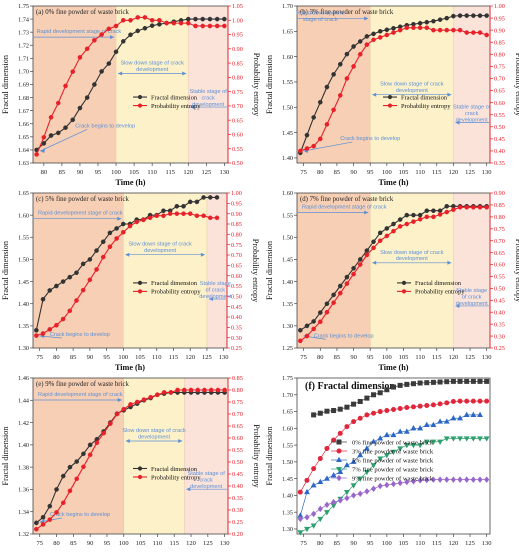  What do you see at coordinates (62, 172) in the screenshot?
I see `x-tick-label: 85` at bounding box center [62, 172].